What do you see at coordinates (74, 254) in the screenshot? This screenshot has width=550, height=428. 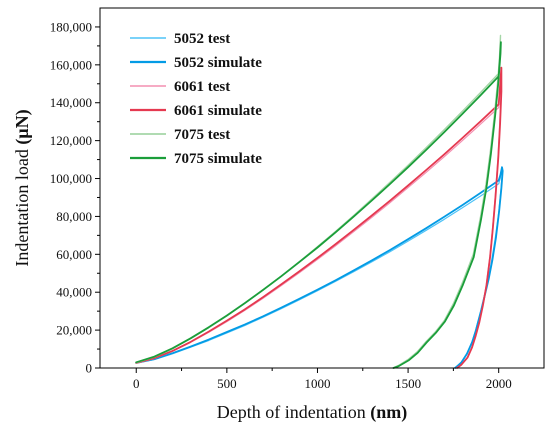 I see `y-tick-label: 60,000` at bounding box center [74, 254].